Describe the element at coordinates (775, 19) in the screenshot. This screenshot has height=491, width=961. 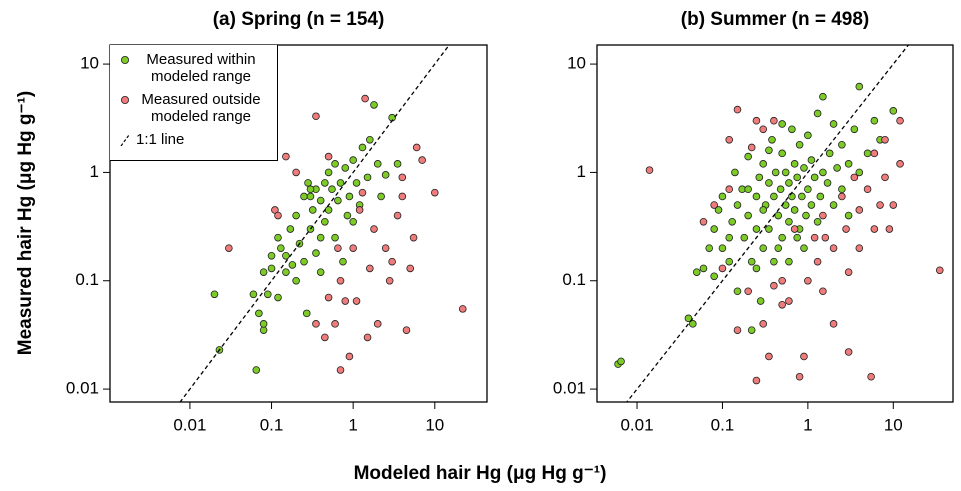
I see `panel-title: (b) Summer (n = 498)` at that location.